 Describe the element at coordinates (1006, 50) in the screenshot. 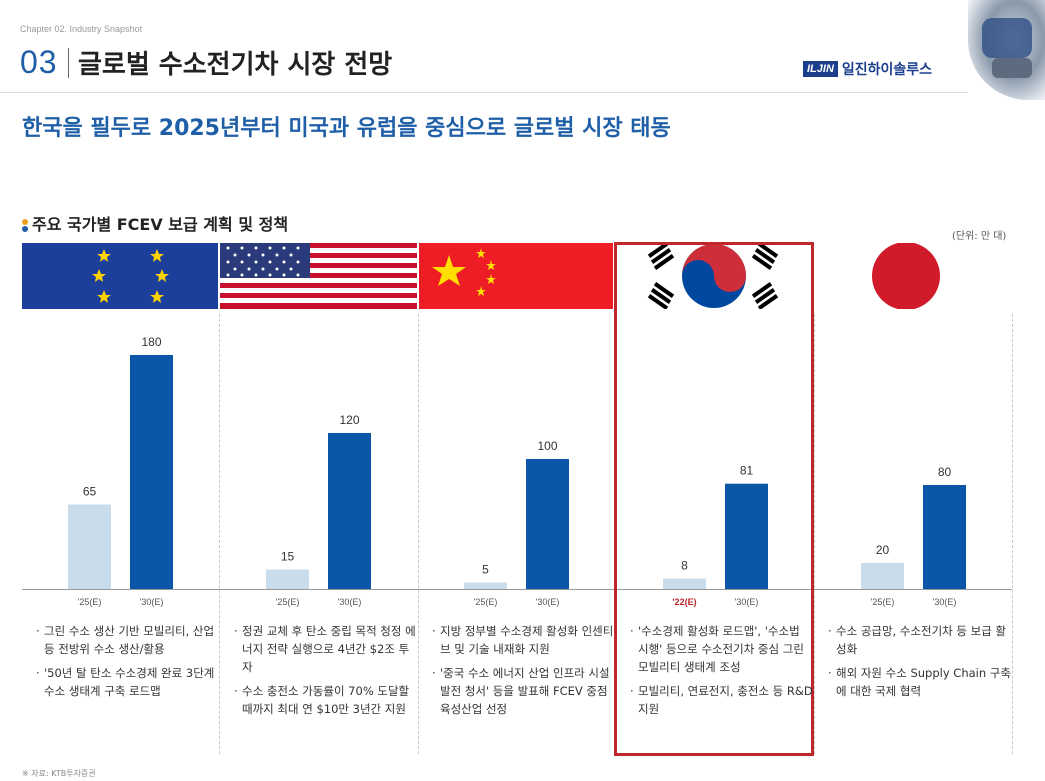

I see `header-photo` at that location.